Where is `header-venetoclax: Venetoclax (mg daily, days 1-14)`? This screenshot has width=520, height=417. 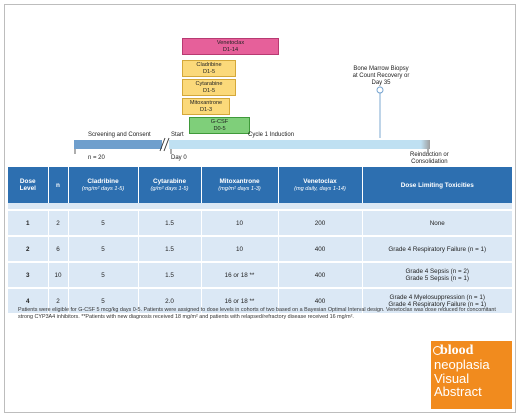 header-venetoclax: Venetoclax (mg daily, days 1-14) is located at coordinates (320, 185).